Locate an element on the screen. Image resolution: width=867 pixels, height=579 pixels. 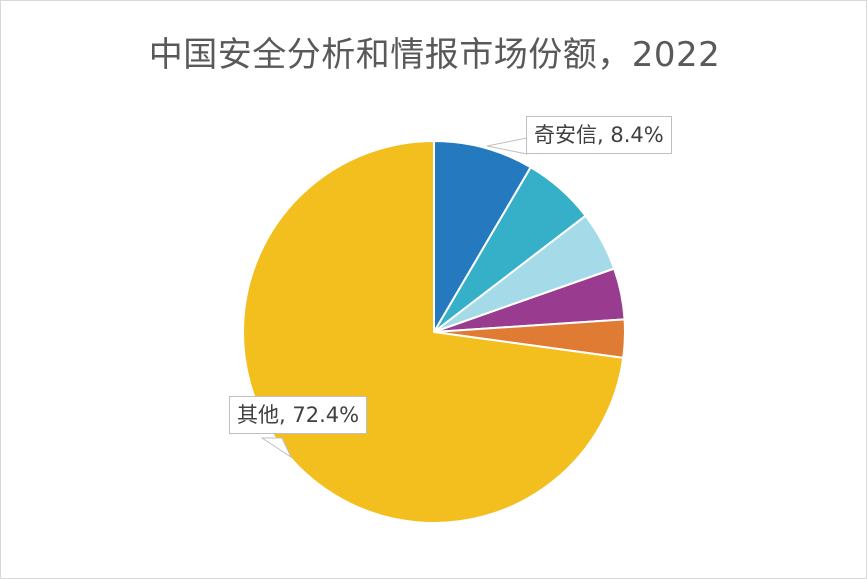
data-label-other: 其他, 72.4% is located at coordinates (298, 415).